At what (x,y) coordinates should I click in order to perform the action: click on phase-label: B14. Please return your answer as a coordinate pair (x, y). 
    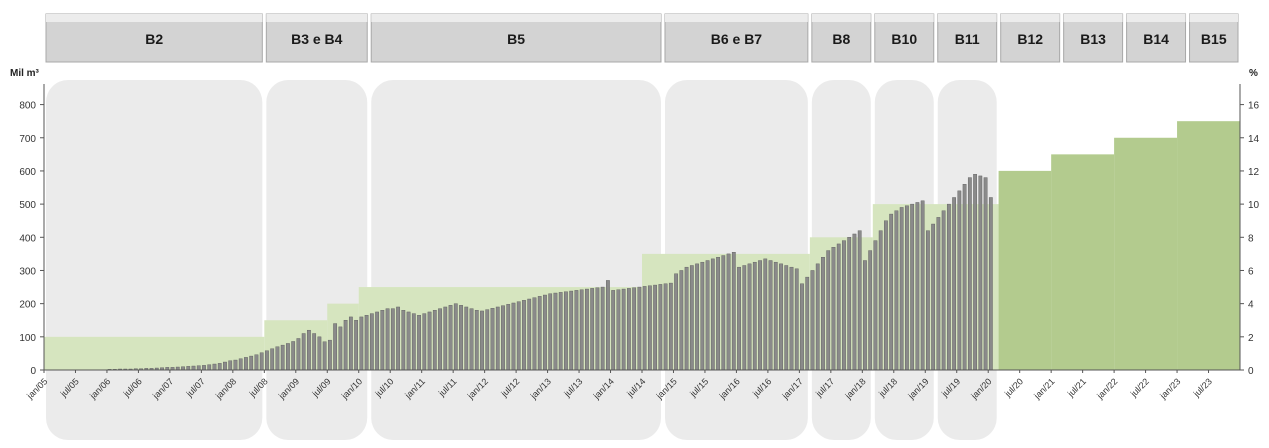
    Looking at the image, I should click on (1156, 39).